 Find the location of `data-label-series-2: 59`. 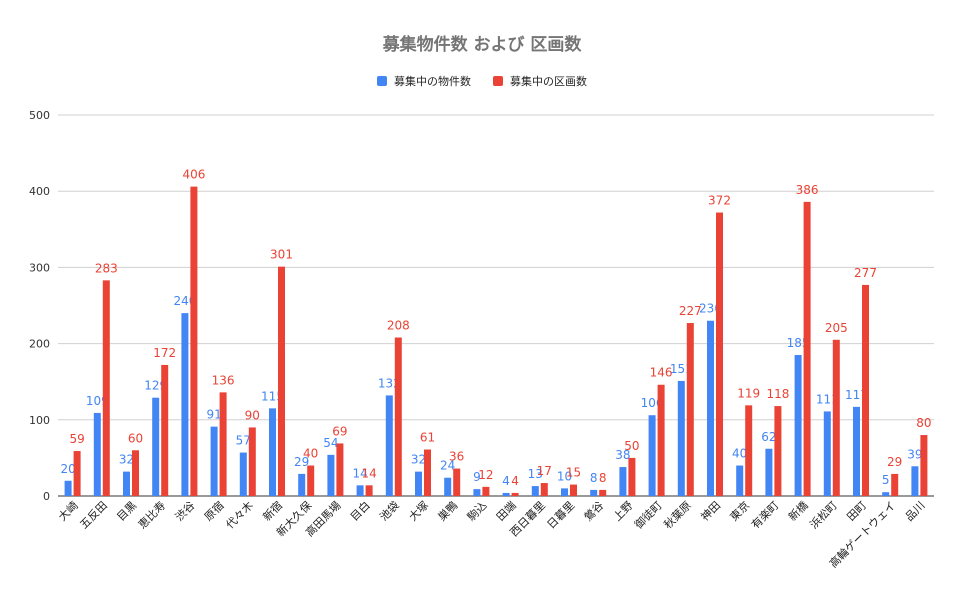

data-label-series-2: 59 is located at coordinates (76, 439).